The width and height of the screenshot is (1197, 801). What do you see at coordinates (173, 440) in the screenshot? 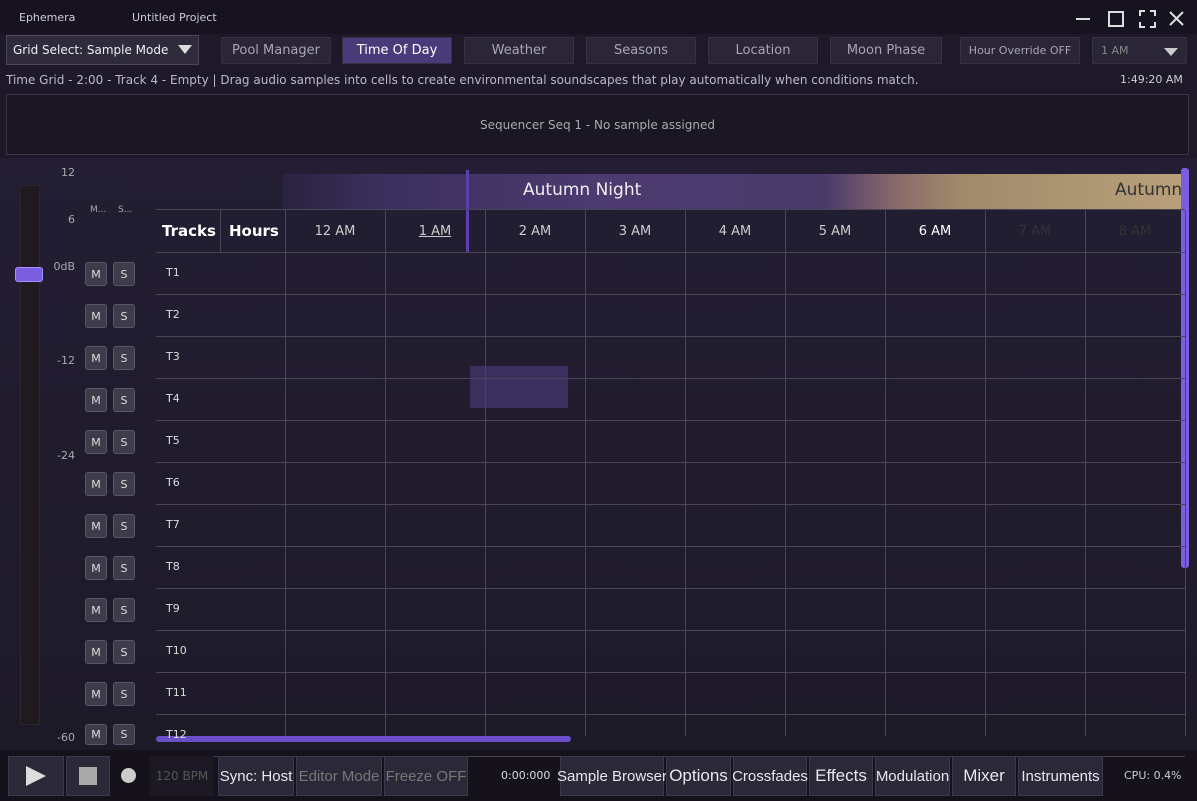
I see `track-label: T5` at bounding box center [173, 440].